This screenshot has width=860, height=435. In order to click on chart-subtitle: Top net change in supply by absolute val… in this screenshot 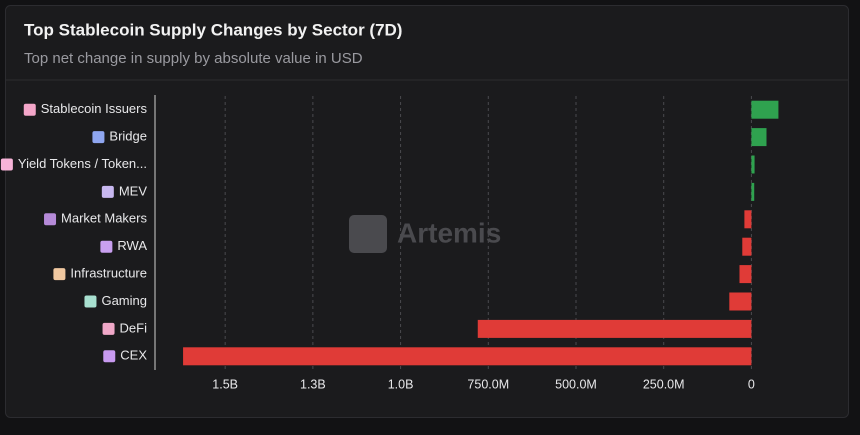, I will do `click(193, 58)`.